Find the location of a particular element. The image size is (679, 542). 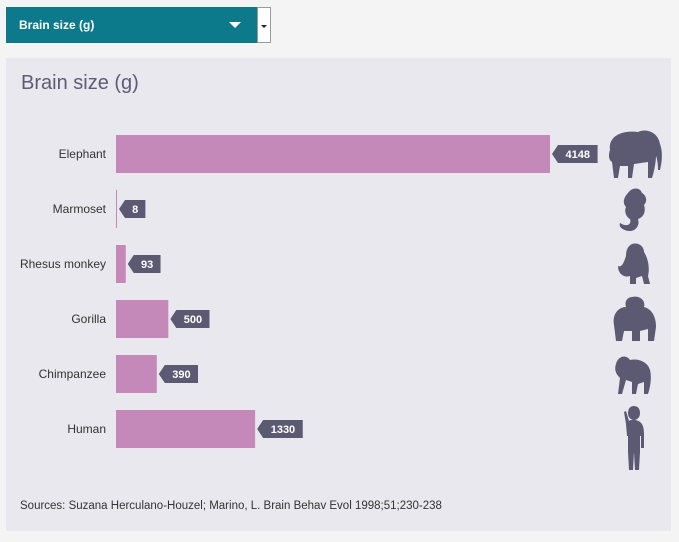

elephant-icon is located at coordinates (635, 154).